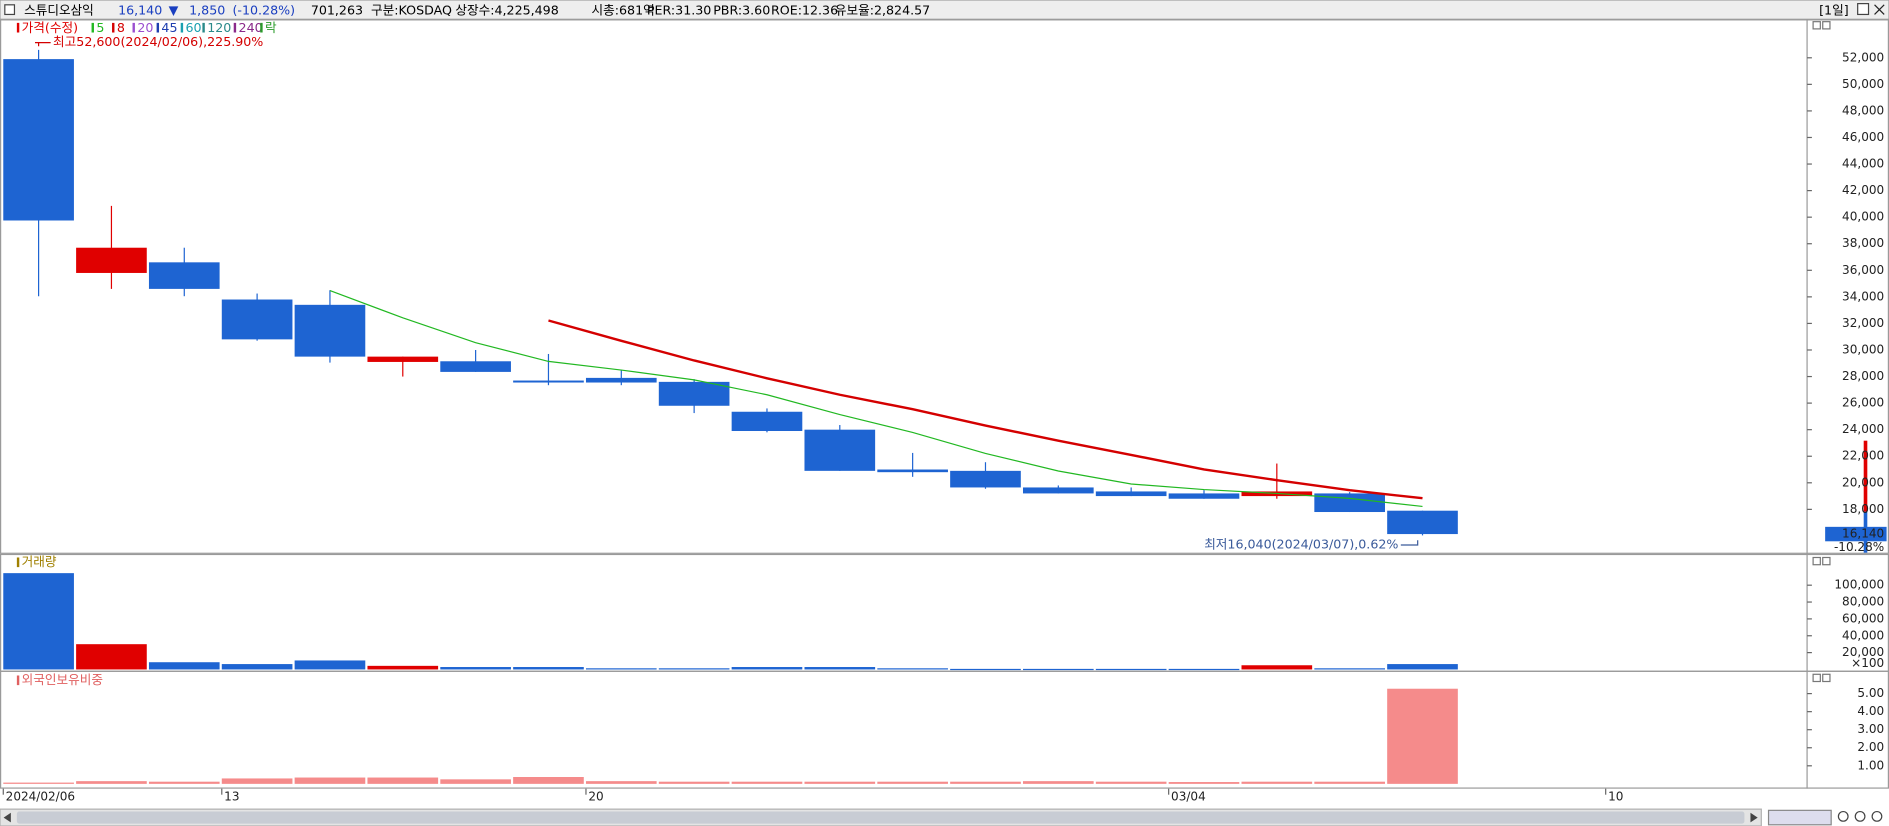 The width and height of the screenshot is (1889, 826). Describe the element at coordinates (100, 27) in the screenshot. I see `legend-label: 5` at that location.